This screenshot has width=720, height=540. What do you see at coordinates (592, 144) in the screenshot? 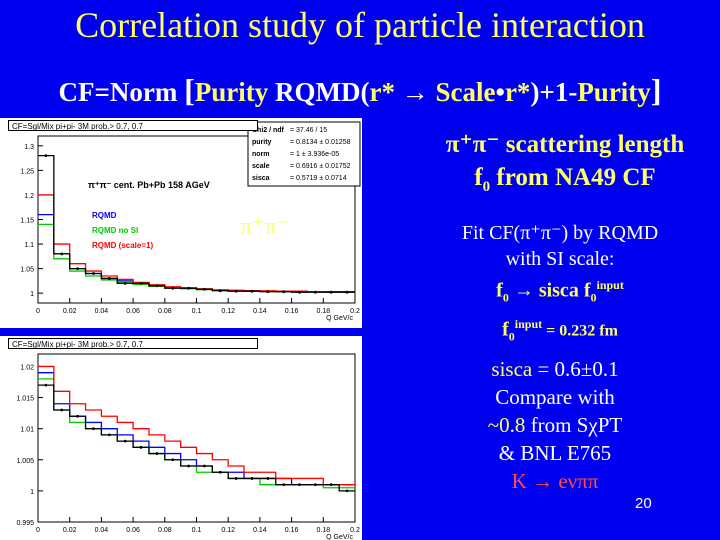
I see `scattering-line1: scattering length` at bounding box center [592, 144].